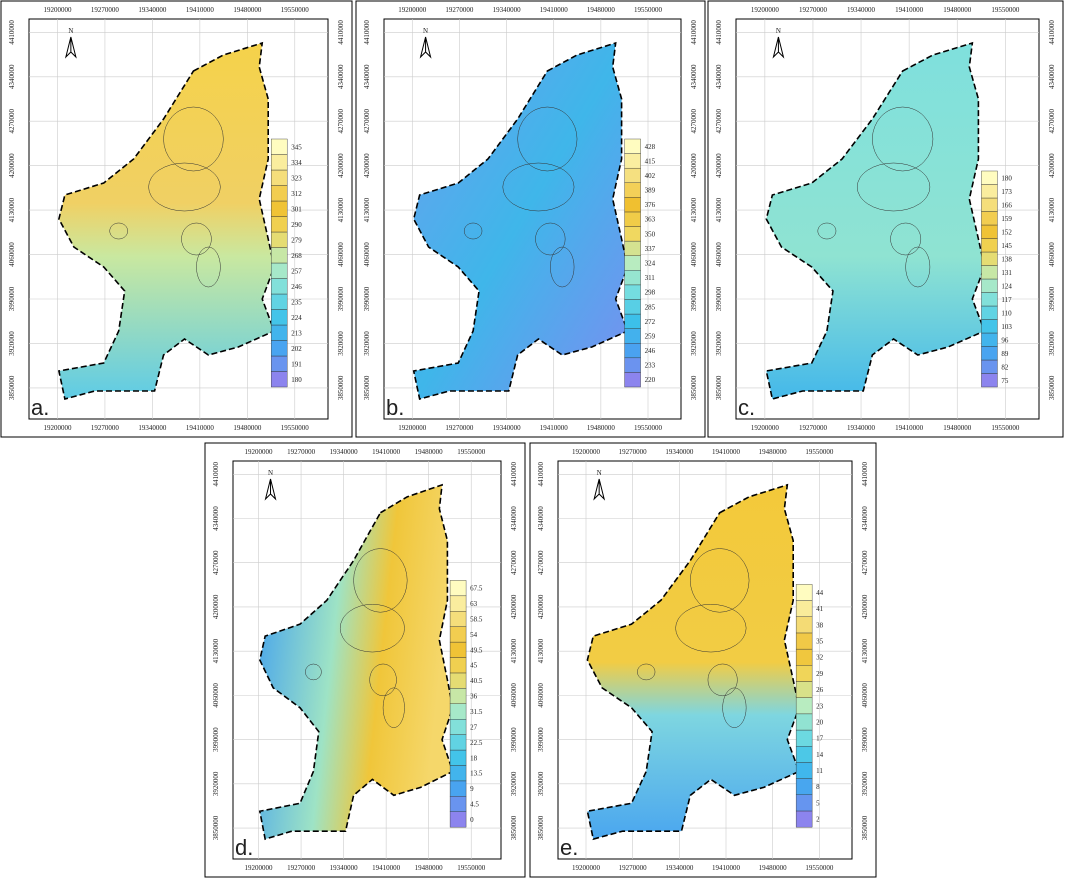  I want to click on legend-label: 131, so click(1006, 273).